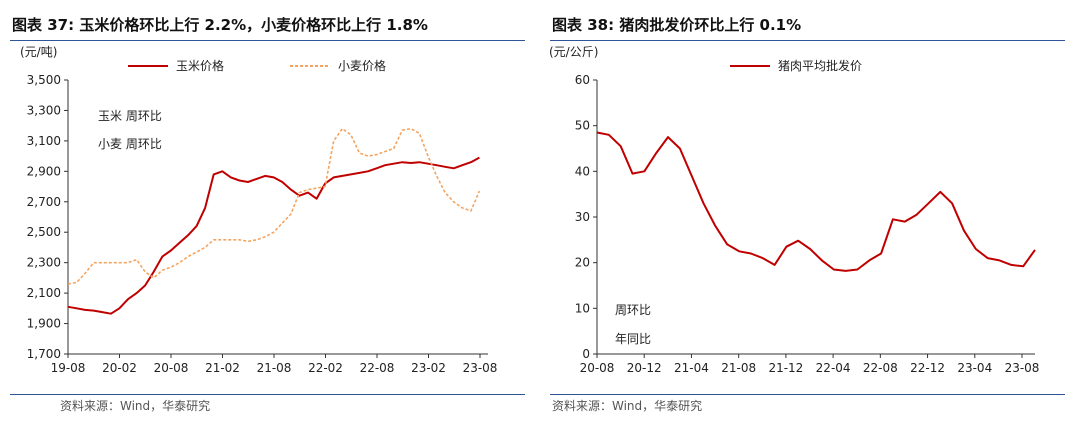 This screenshot has height=434, width=1080. What do you see at coordinates (633, 339) in the screenshot?
I see `note-text: 年同比` at bounding box center [633, 339].